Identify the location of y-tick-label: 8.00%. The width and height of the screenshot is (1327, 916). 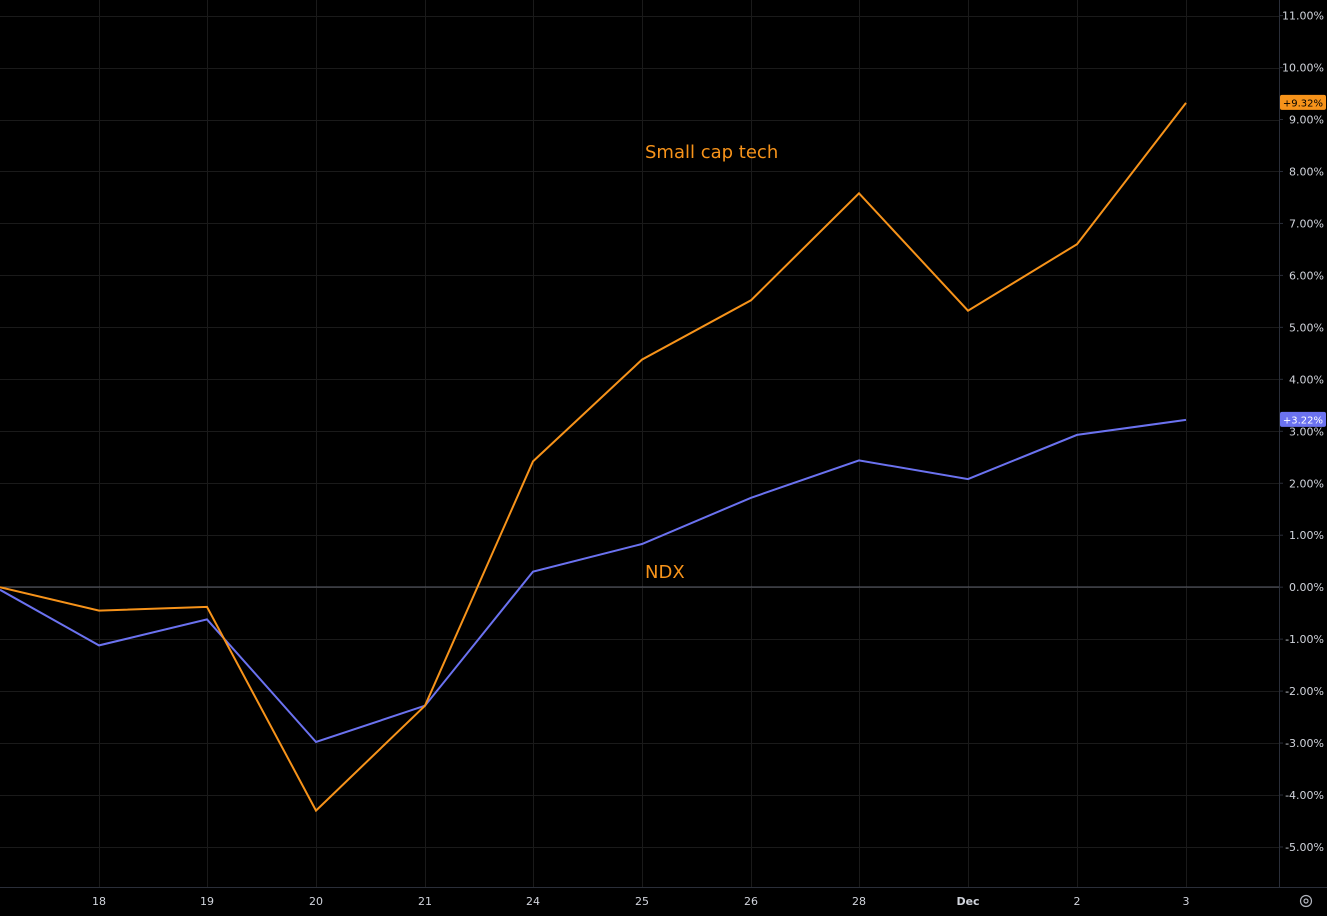
(1306, 171).